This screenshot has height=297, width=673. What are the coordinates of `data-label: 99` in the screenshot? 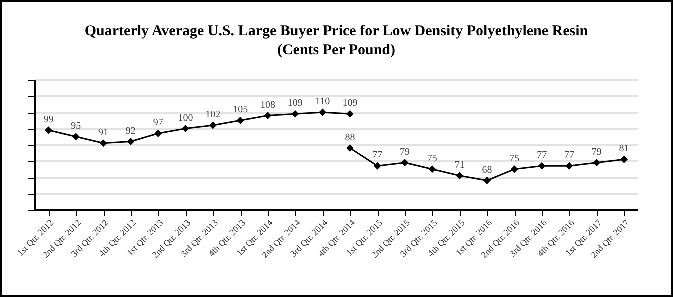 It's located at (49, 120).